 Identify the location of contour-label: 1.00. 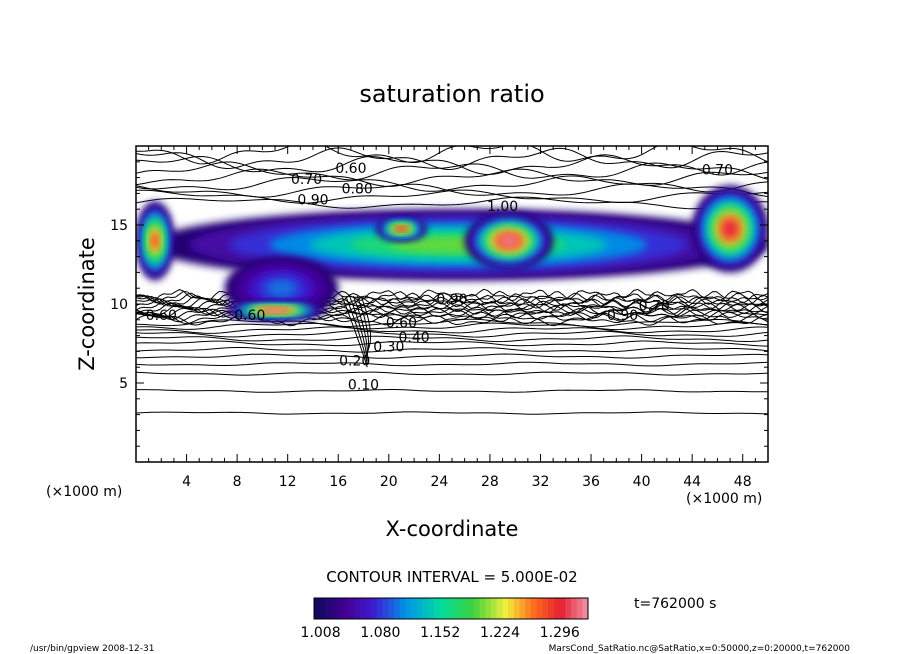
(502, 207).